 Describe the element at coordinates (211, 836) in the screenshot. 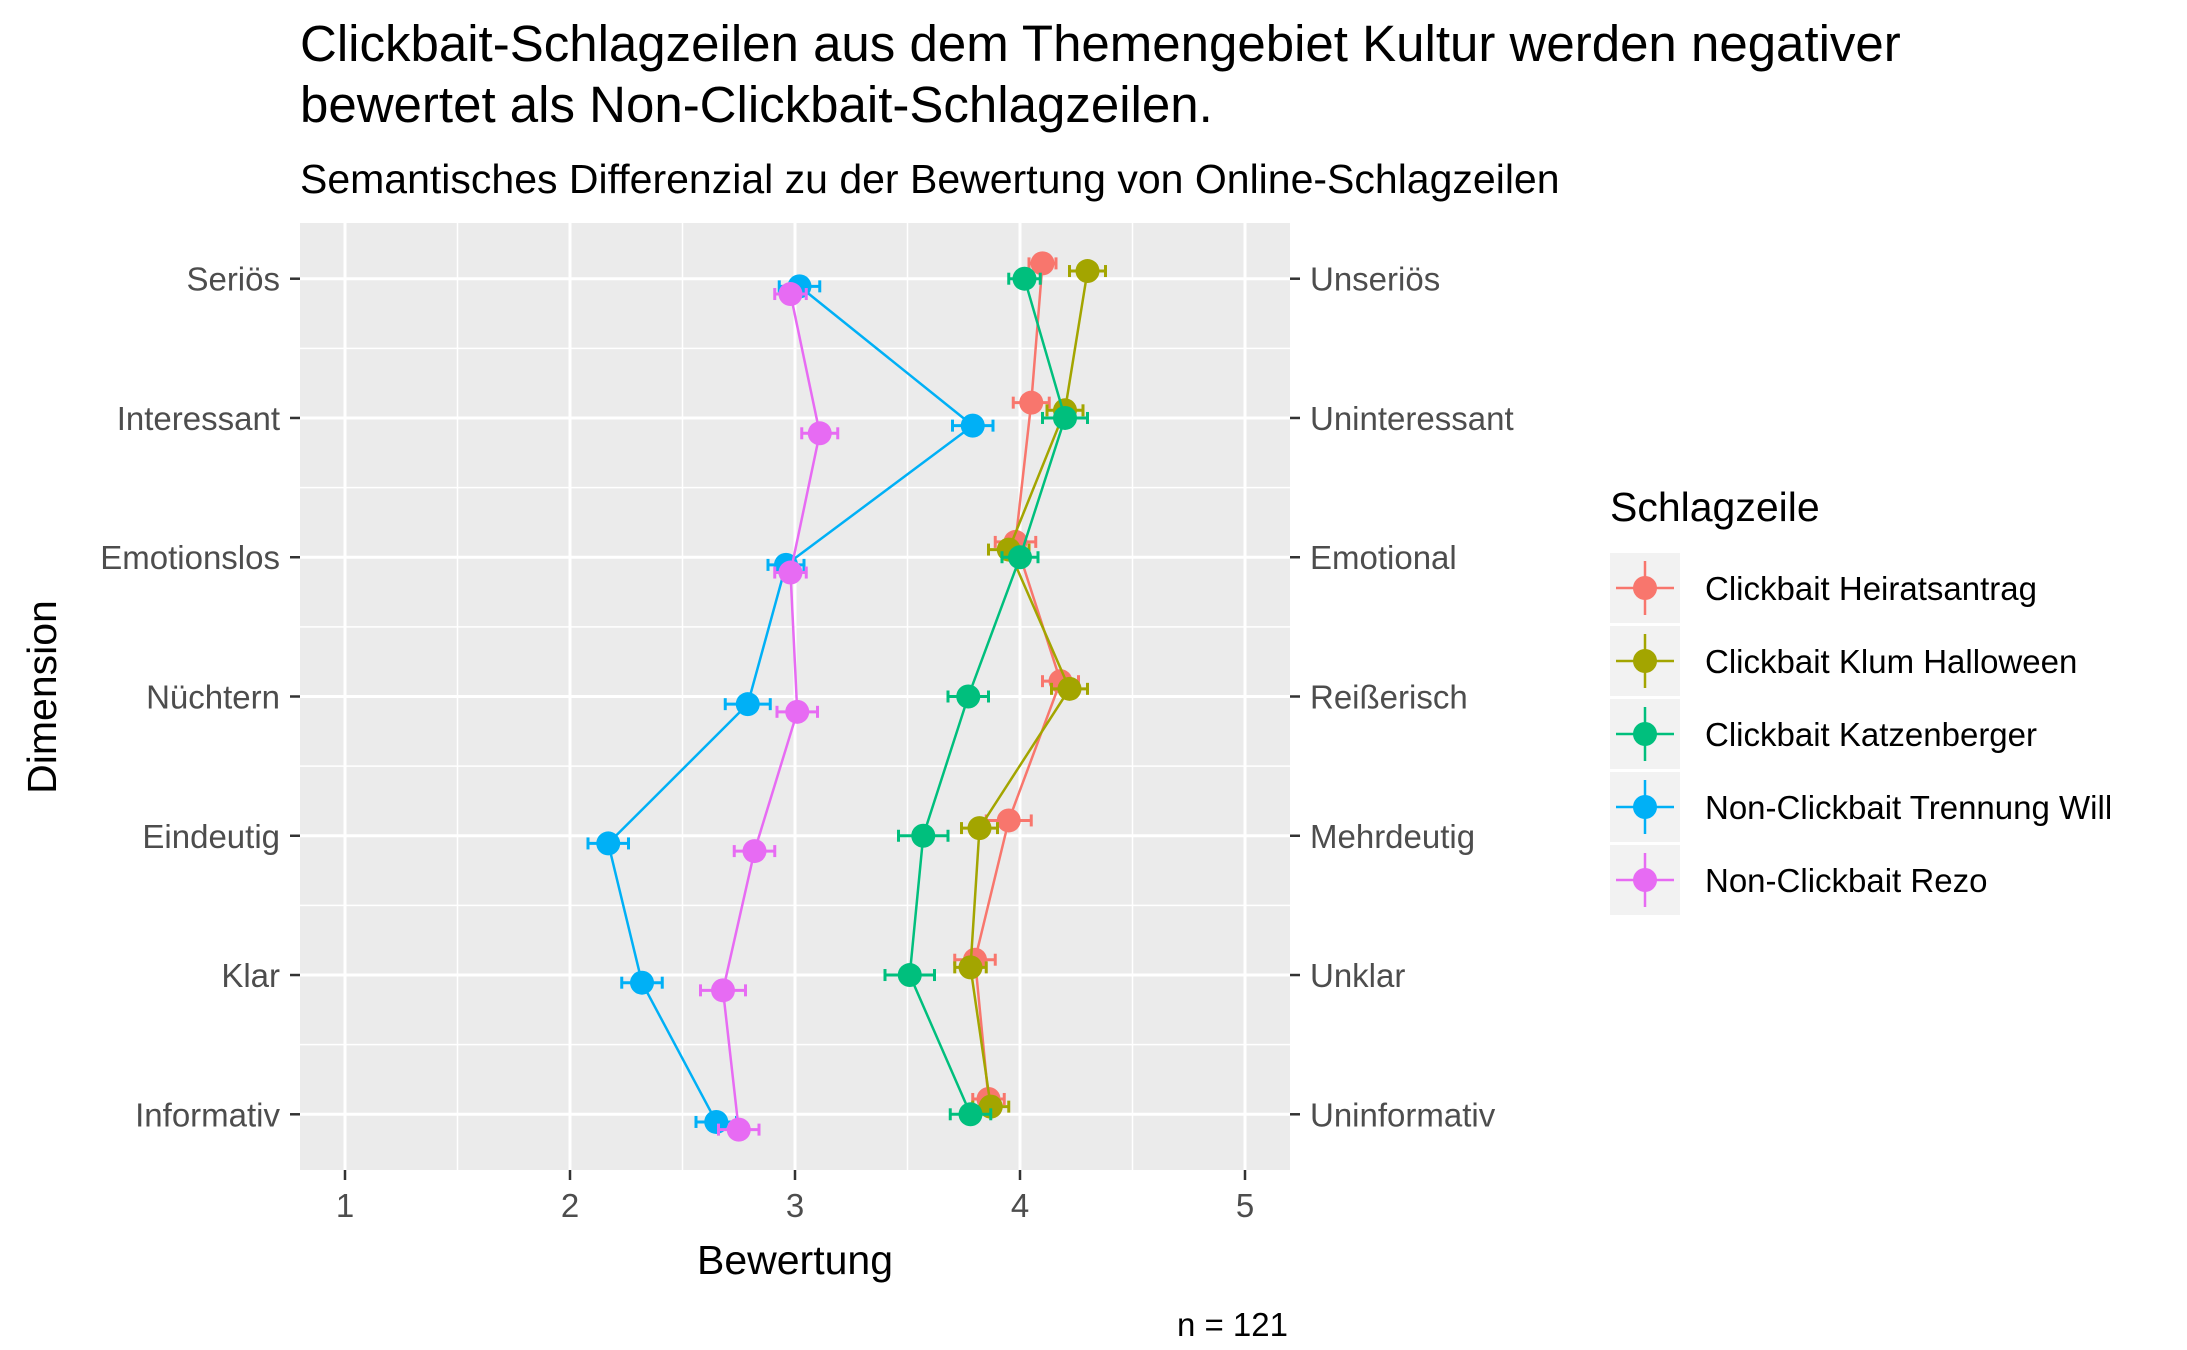

I see `y-tick-label-left: Eindeutig` at that location.